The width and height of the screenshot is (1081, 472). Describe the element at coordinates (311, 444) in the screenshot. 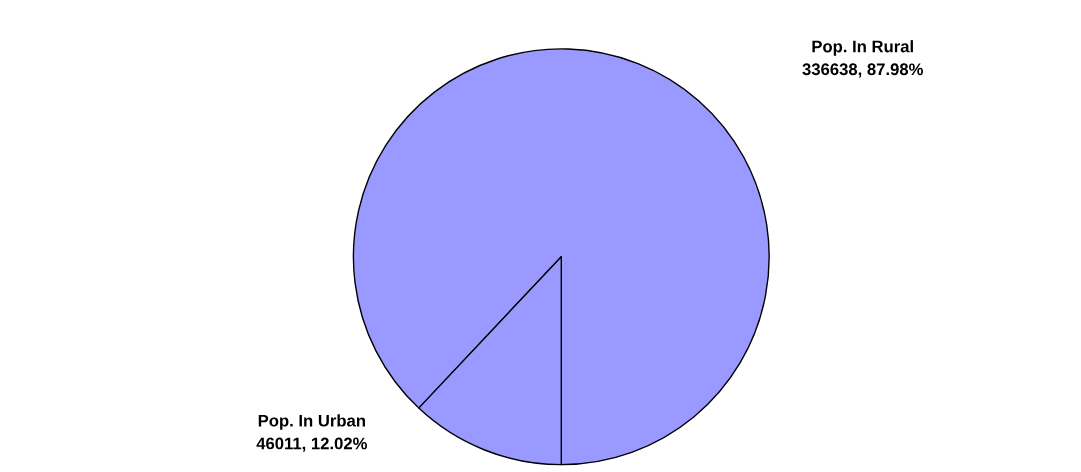

I see `data-label: 46011, 12.02%` at that location.